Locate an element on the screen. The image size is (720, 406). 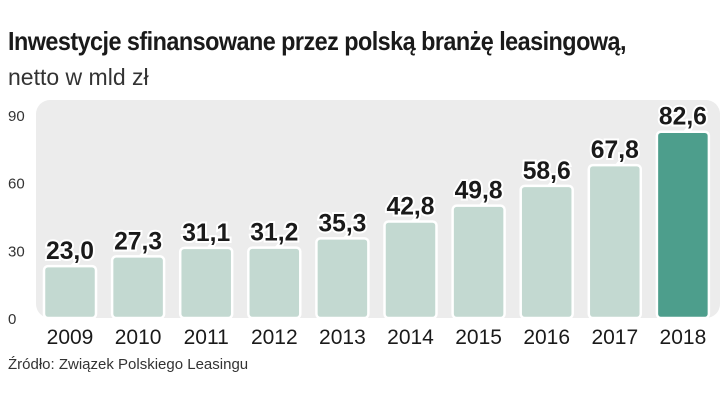
value-label-2010: 27,3 is located at coordinates (138, 241).